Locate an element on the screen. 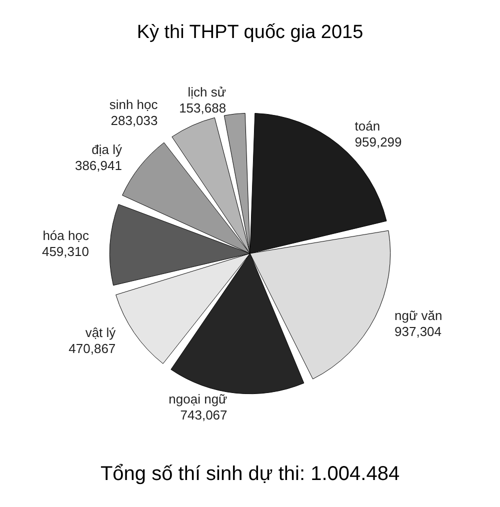 This screenshot has width=500, height=507. slice-label: ngoại ngữ is located at coordinates (198, 399).